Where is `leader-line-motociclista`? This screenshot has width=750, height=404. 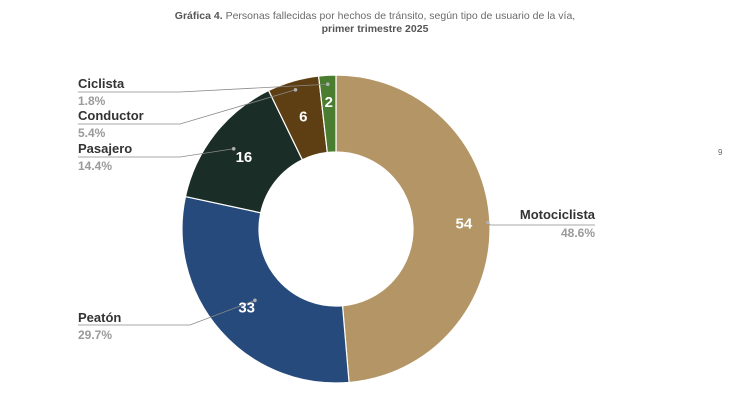
leader-line-motociclista is located at coordinates (541, 224).